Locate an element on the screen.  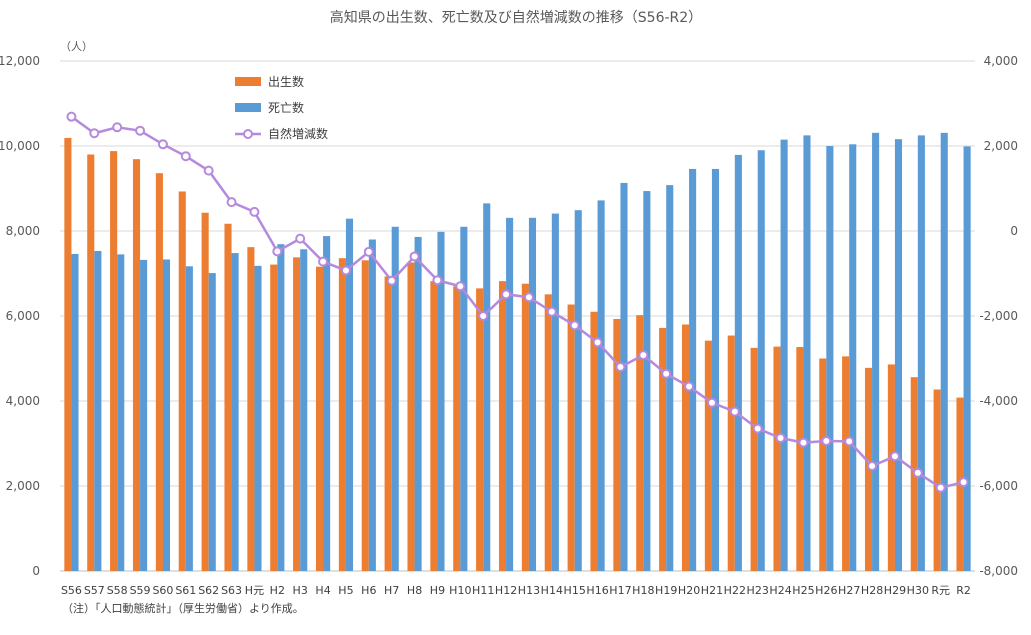
right-tick-label: -4,000 is located at coordinates (998, 401).